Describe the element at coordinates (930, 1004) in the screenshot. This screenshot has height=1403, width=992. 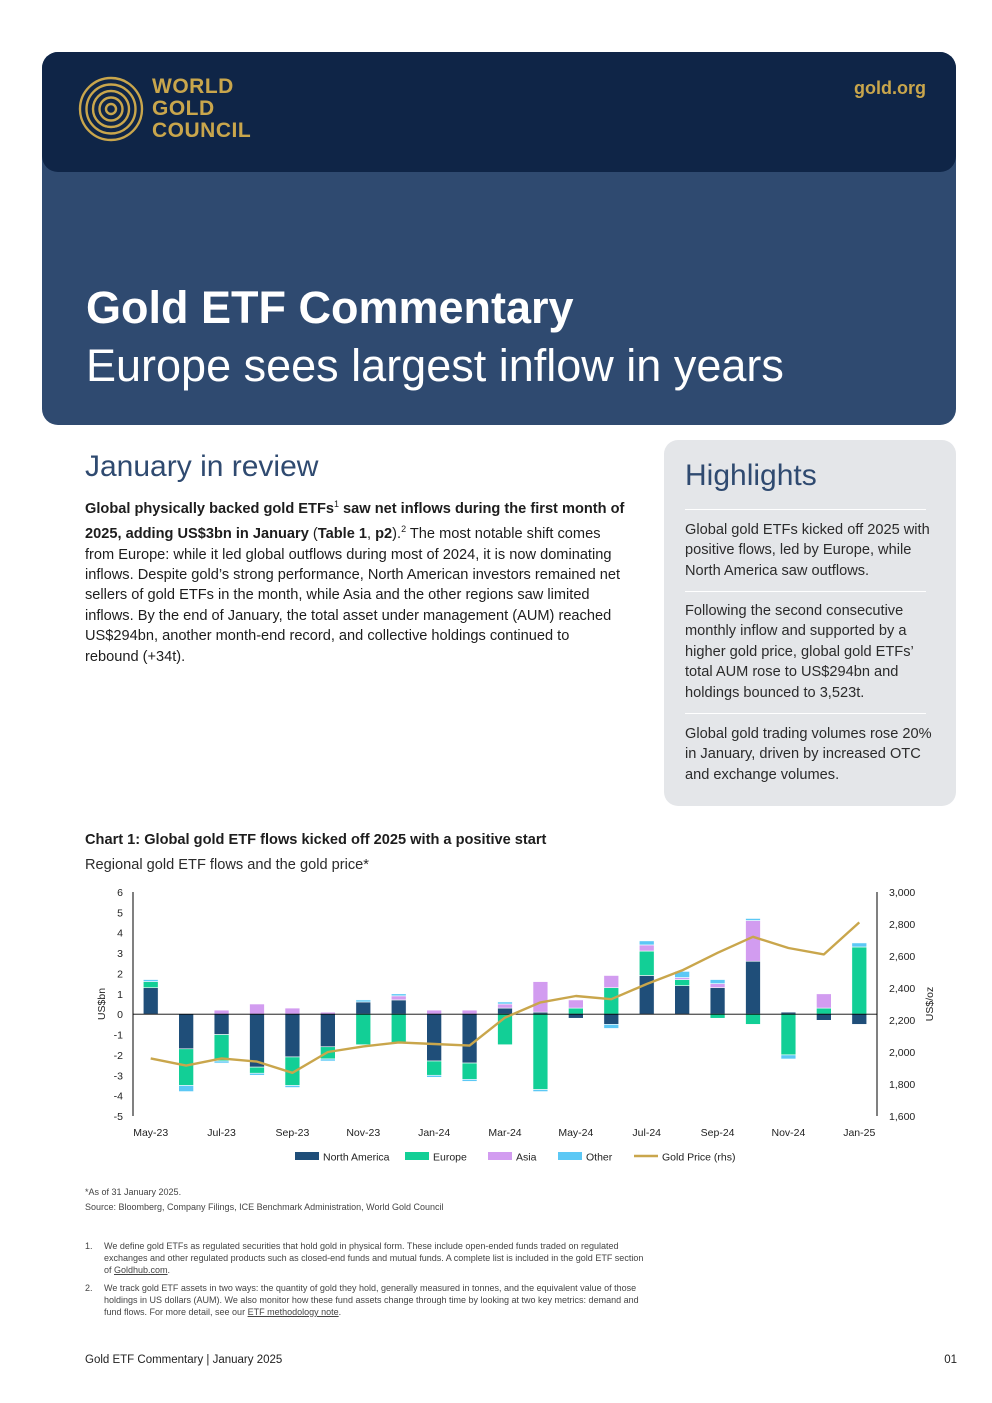
I see `y2-axis-title: US$/oz` at that location.